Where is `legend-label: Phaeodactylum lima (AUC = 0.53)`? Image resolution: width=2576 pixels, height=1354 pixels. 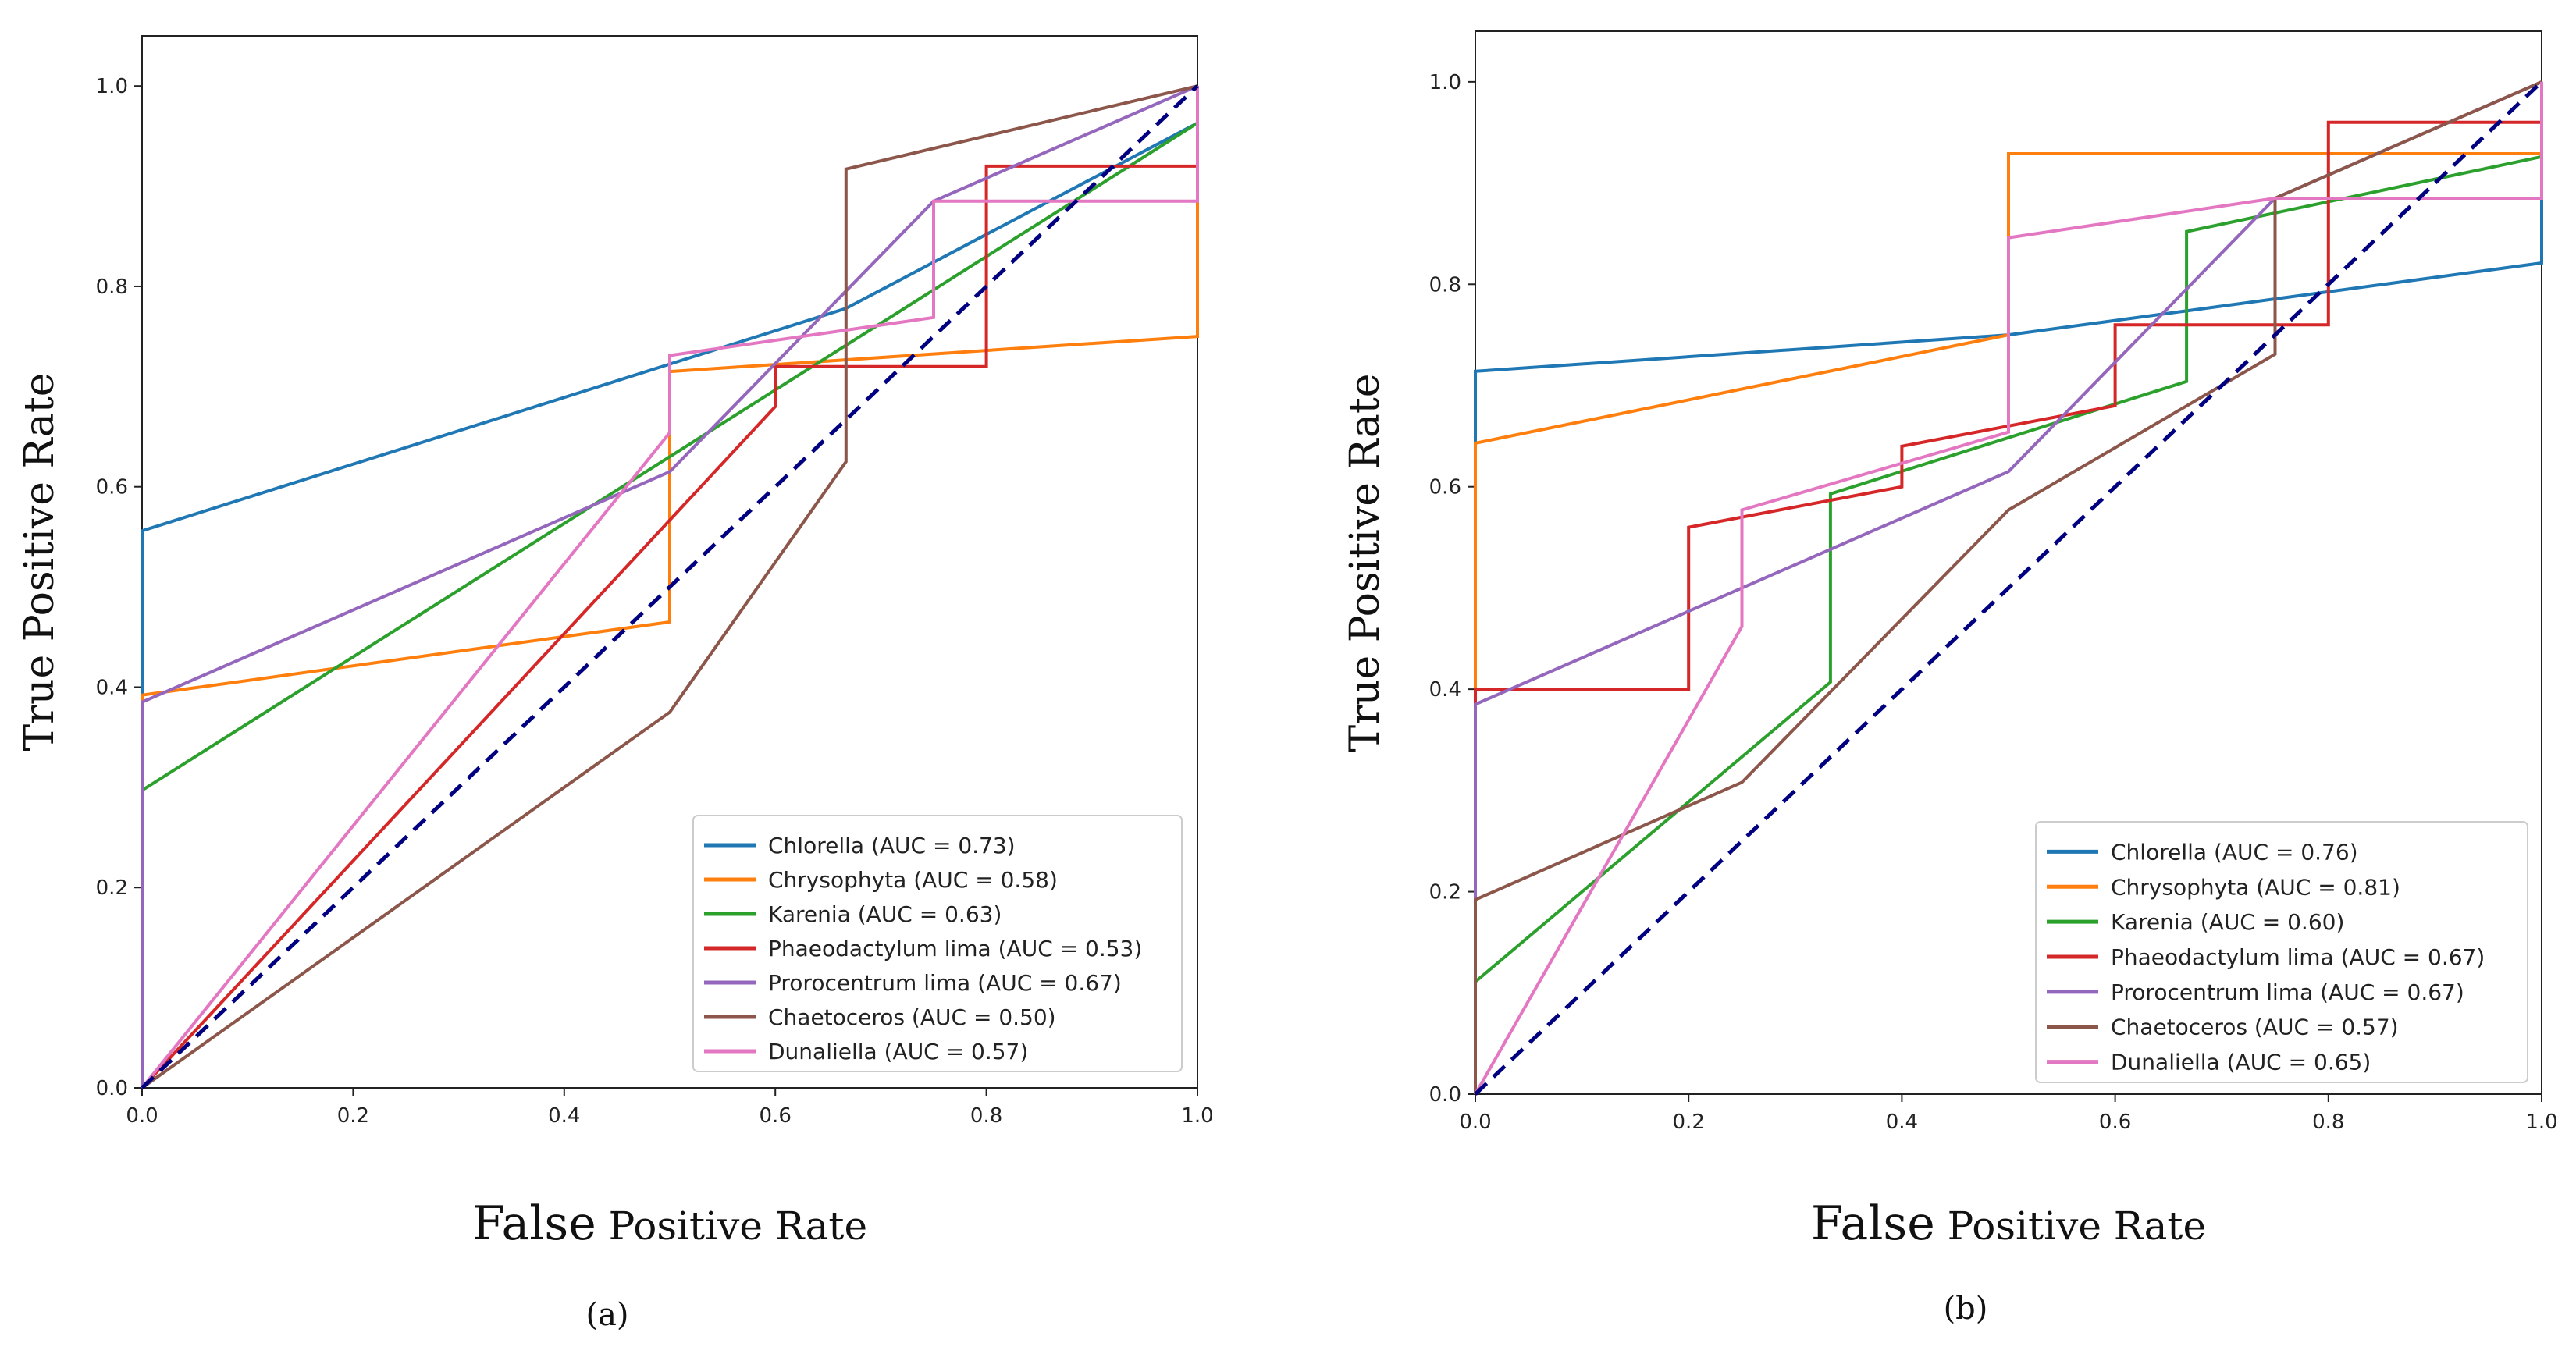
legend-label: Phaeodactylum lima (AUC = 0.53) is located at coordinates (955, 949).